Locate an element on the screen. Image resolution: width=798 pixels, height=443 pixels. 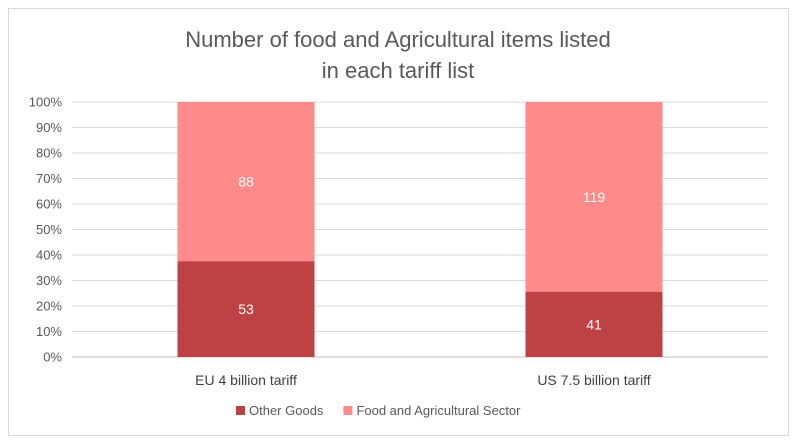
chart-title-line-2: in each tariff list is located at coordinates (398, 70).